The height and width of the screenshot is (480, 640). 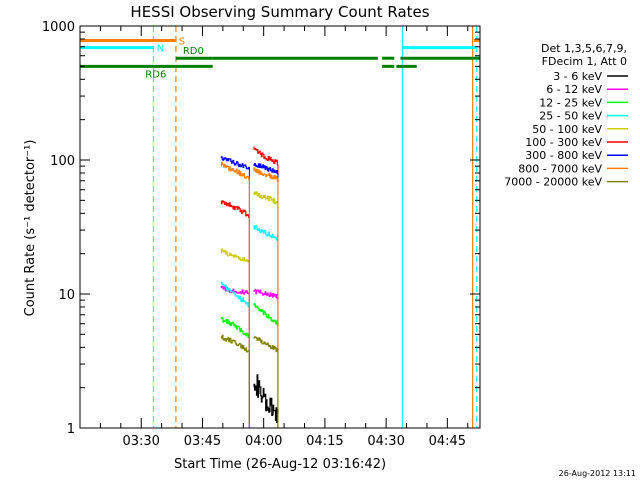 I want to click on series-25-50keV-seg1, so click(x=266, y=233).